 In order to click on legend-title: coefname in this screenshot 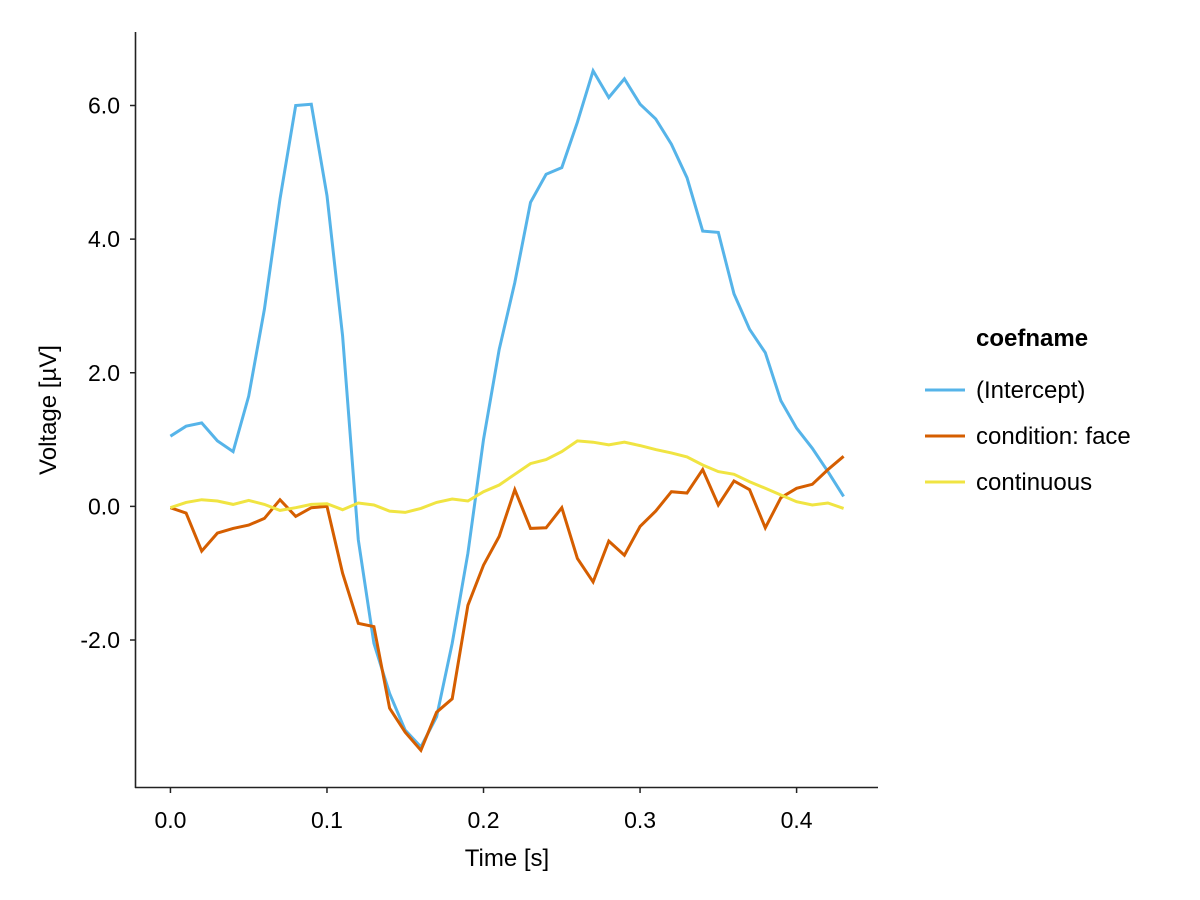, I will do `click(1032, 338)`.